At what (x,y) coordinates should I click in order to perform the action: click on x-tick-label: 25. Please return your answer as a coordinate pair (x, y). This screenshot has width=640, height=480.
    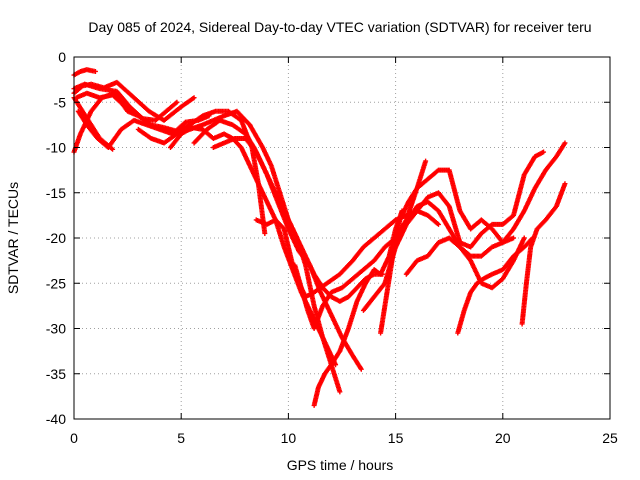
    Looking at the image, I should click on (610, 438).